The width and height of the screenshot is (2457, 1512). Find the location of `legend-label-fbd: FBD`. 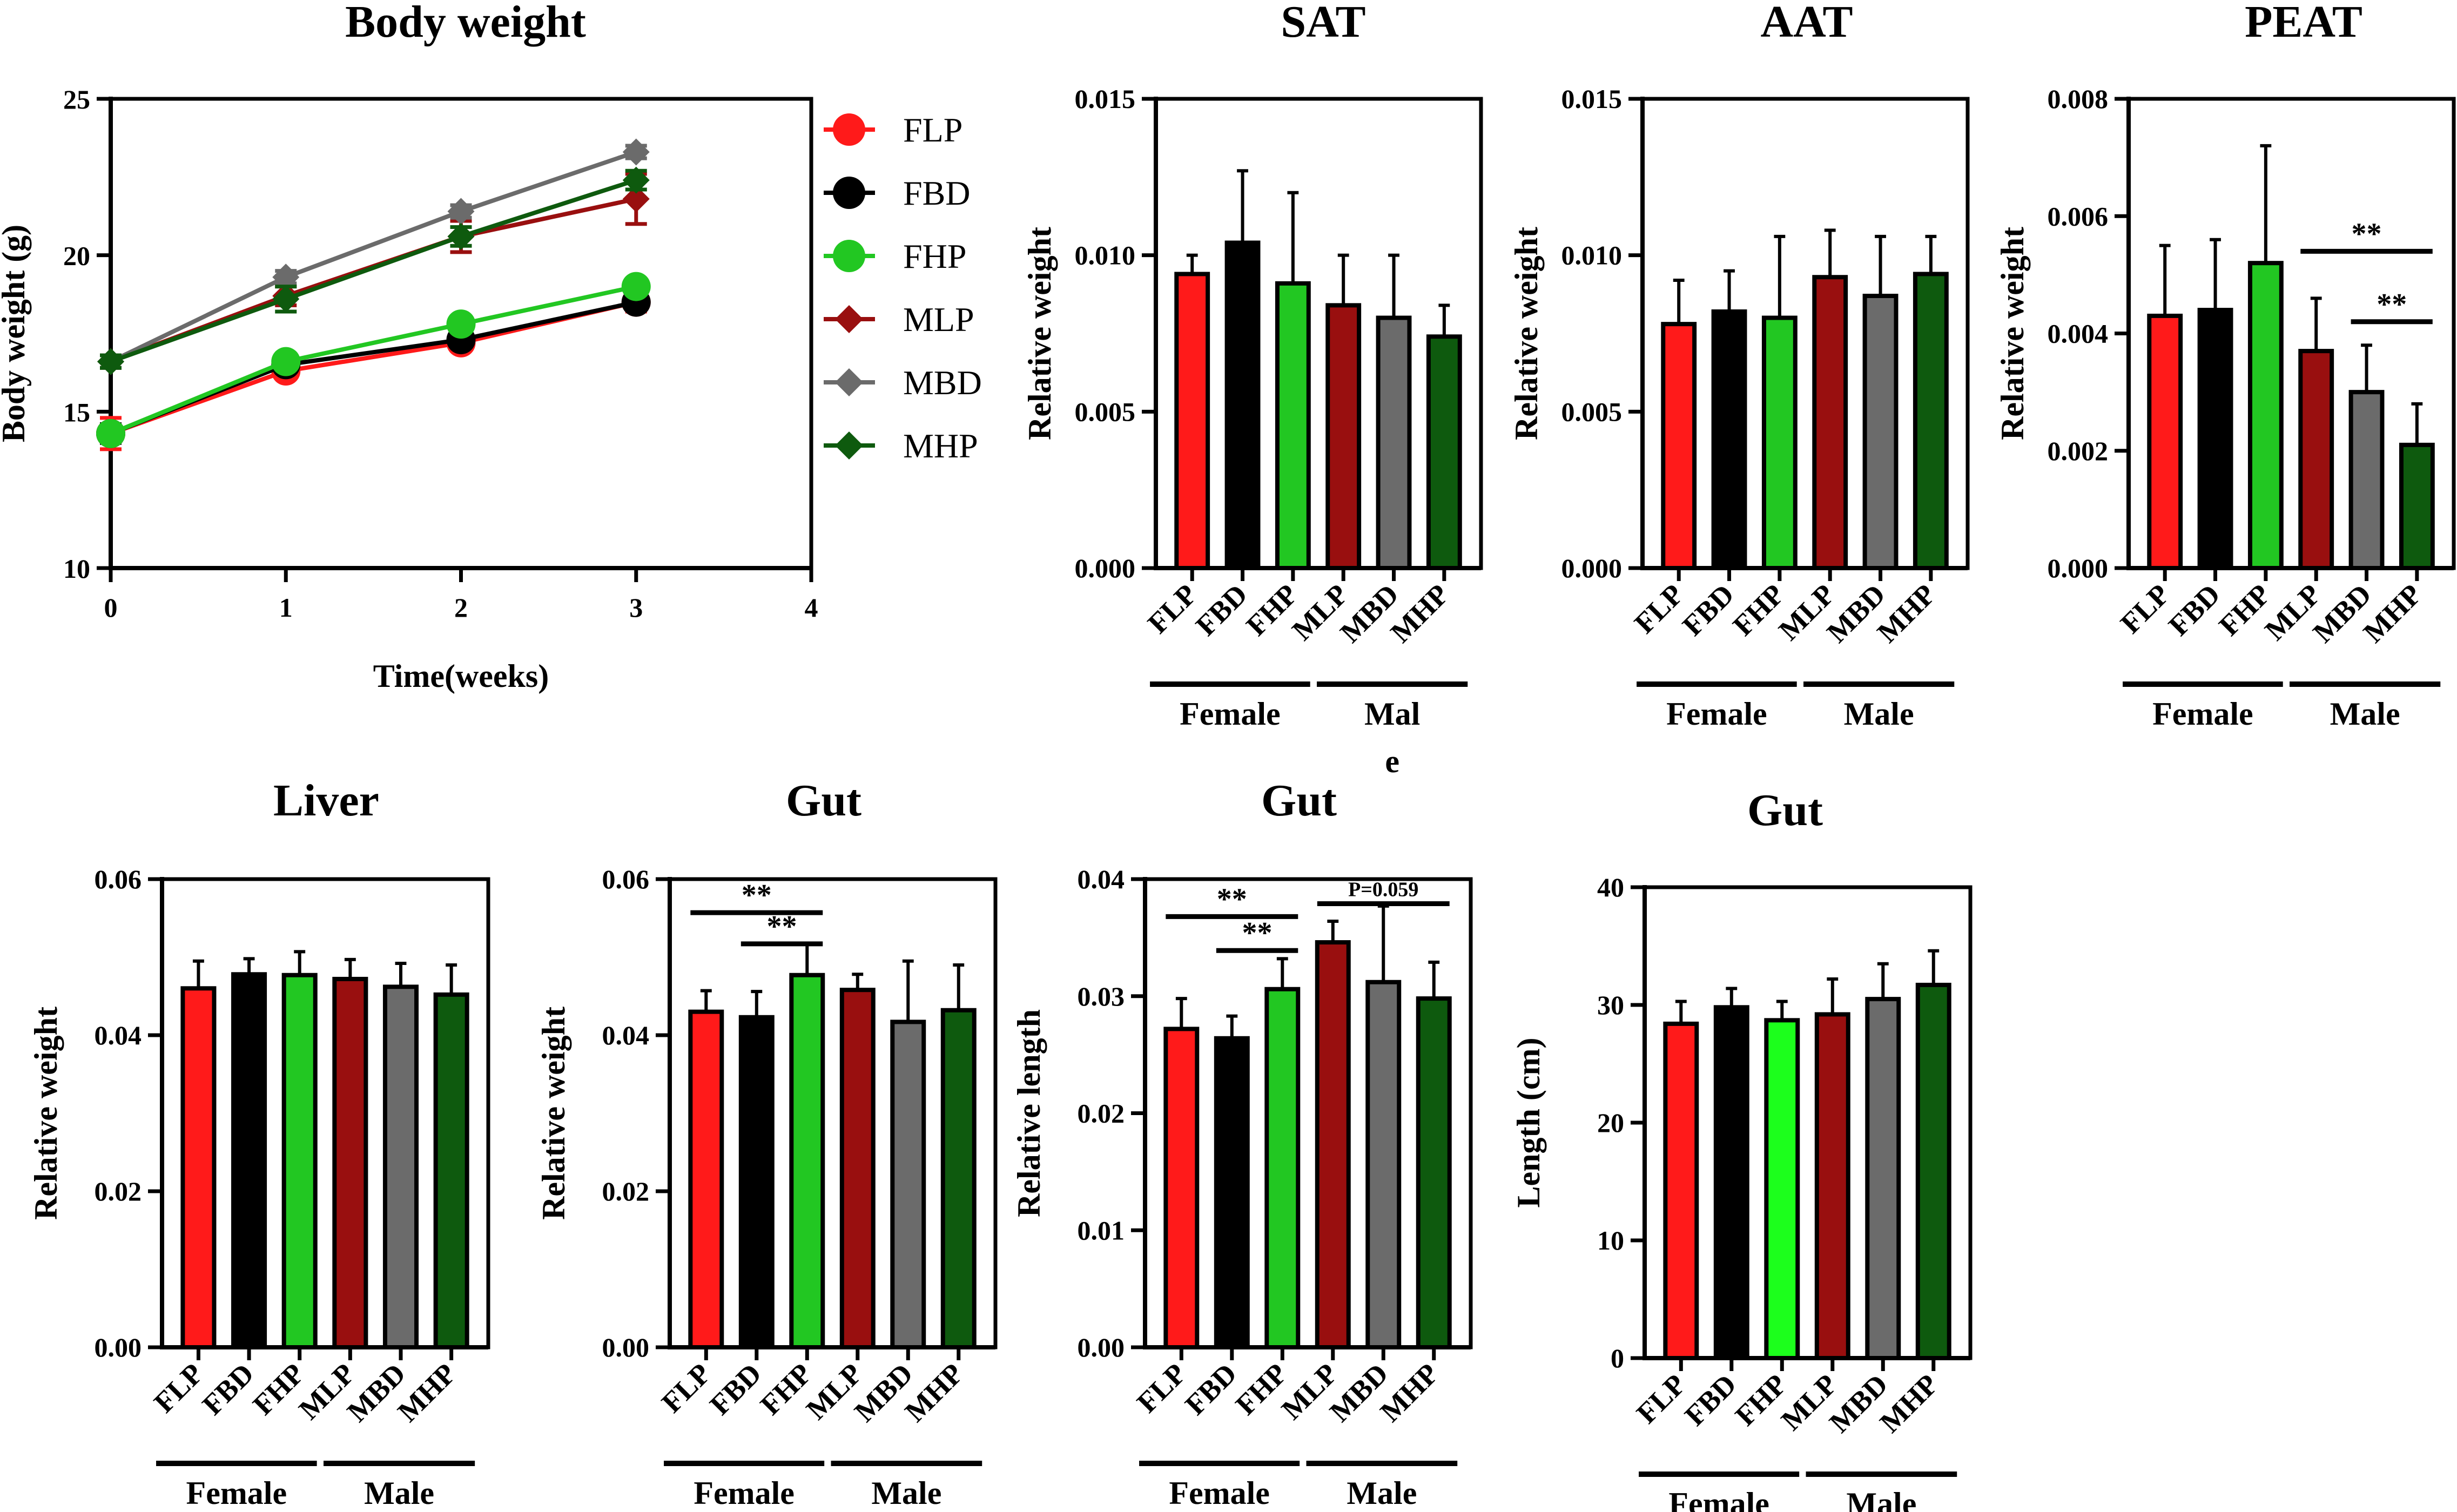

legend-label-fbd: FBD is located at coordinates (937, 193).